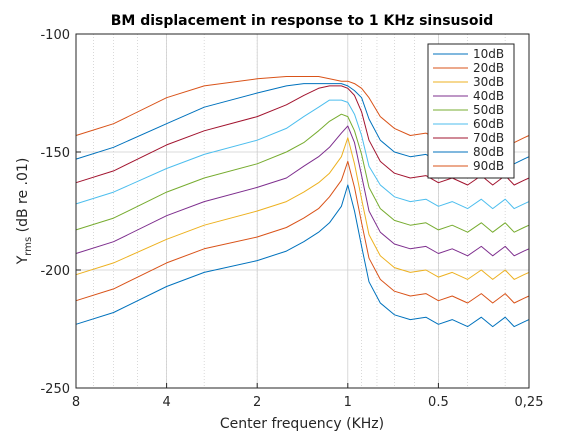 This screenshot has width=583, height=438. What do you see at coordinates (23, 197) in the screenshot?
I see `y-axis-title-rest: (dB re .01)` at bounding box center [23, 197].